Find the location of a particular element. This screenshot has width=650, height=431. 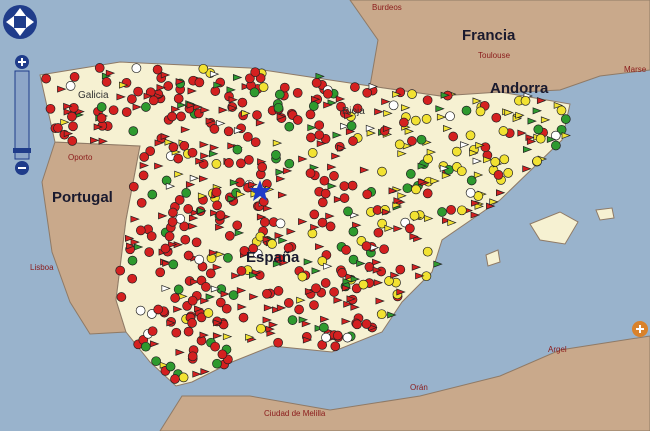

pan-left is located at coordinates (10, 22).